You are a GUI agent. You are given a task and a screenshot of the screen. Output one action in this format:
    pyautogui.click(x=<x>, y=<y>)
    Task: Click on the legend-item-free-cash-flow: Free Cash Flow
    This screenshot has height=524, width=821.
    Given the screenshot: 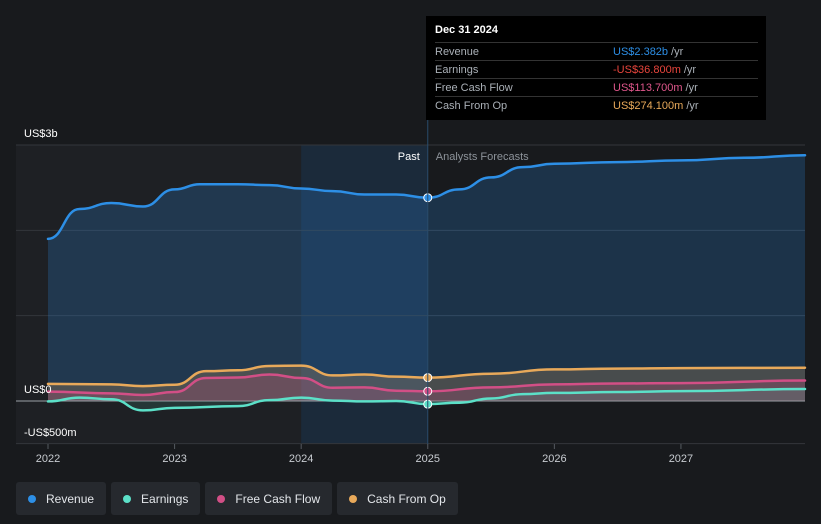 What is the action you would take?
    pyautogui.click(x=269, y=498)
    